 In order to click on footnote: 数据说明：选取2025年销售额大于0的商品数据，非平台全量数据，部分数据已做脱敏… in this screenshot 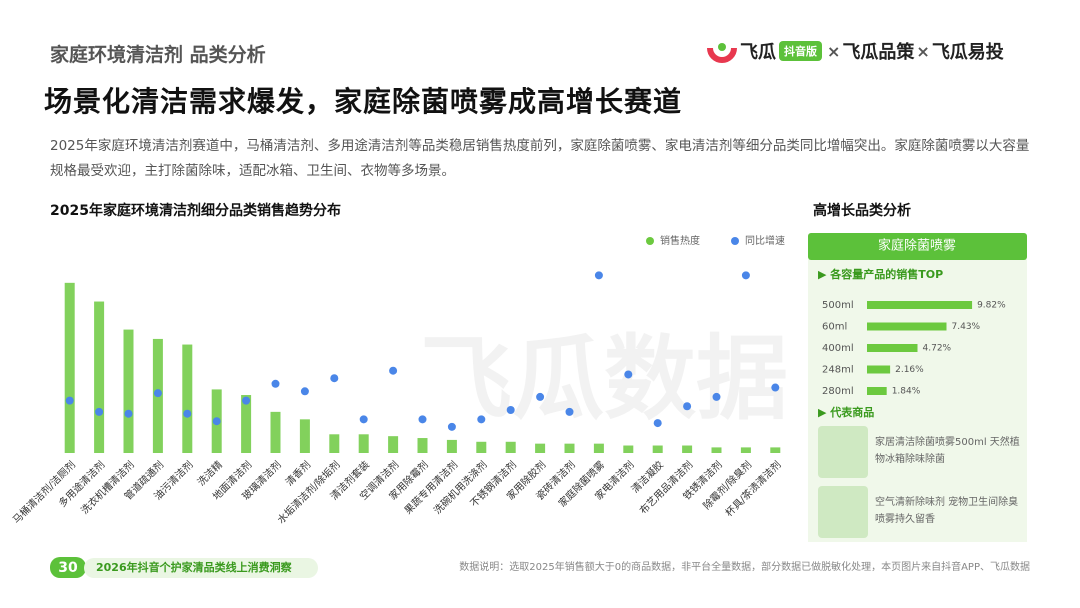, I will do `click(744, 566)`.